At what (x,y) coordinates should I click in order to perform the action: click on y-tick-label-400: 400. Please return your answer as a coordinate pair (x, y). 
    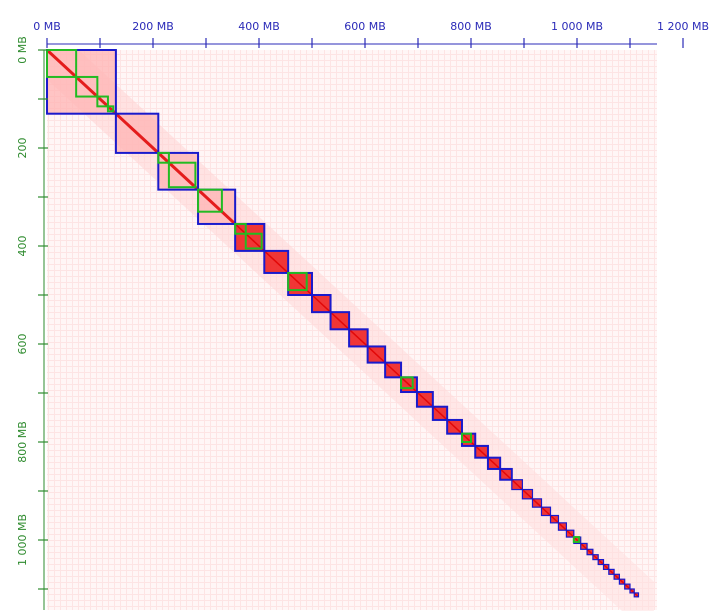
    Looking at the image, I should click on (22, 246).